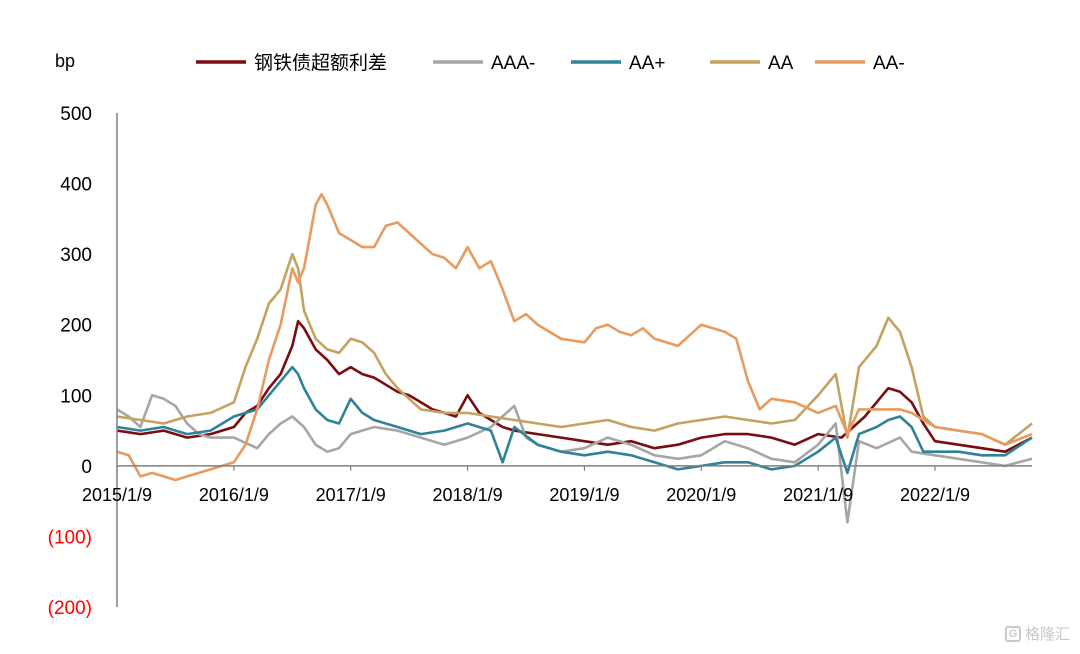 This screenshot has height=654, width=1080. I want to click on y-tick-label: 200, so click(76, 326).